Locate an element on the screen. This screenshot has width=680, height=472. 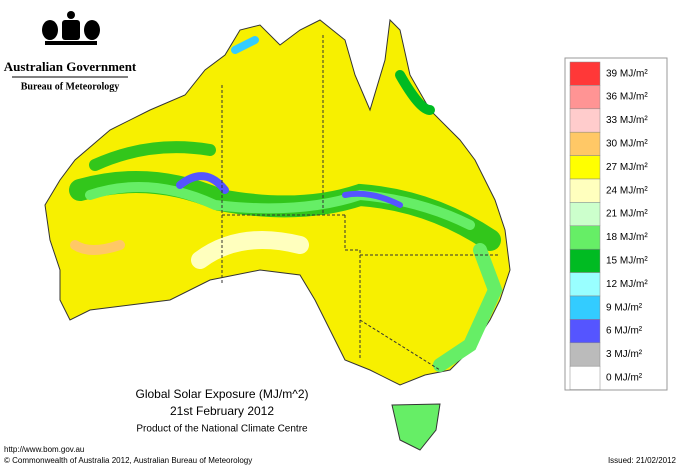
legend-label: 9 MJ/m² is located at coordinates (624, 307).